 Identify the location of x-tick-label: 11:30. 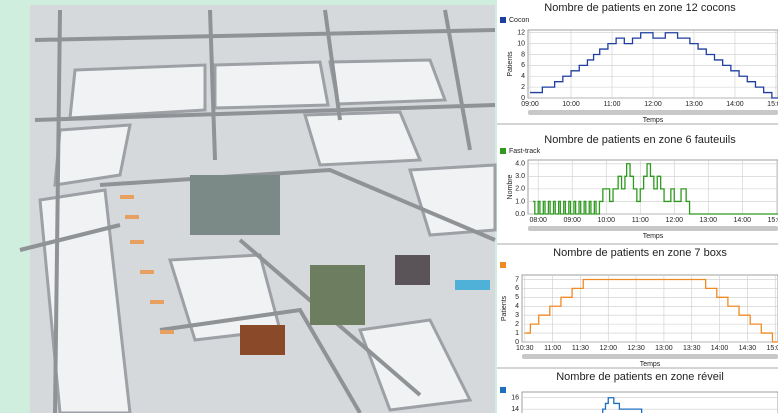
(580, 348).